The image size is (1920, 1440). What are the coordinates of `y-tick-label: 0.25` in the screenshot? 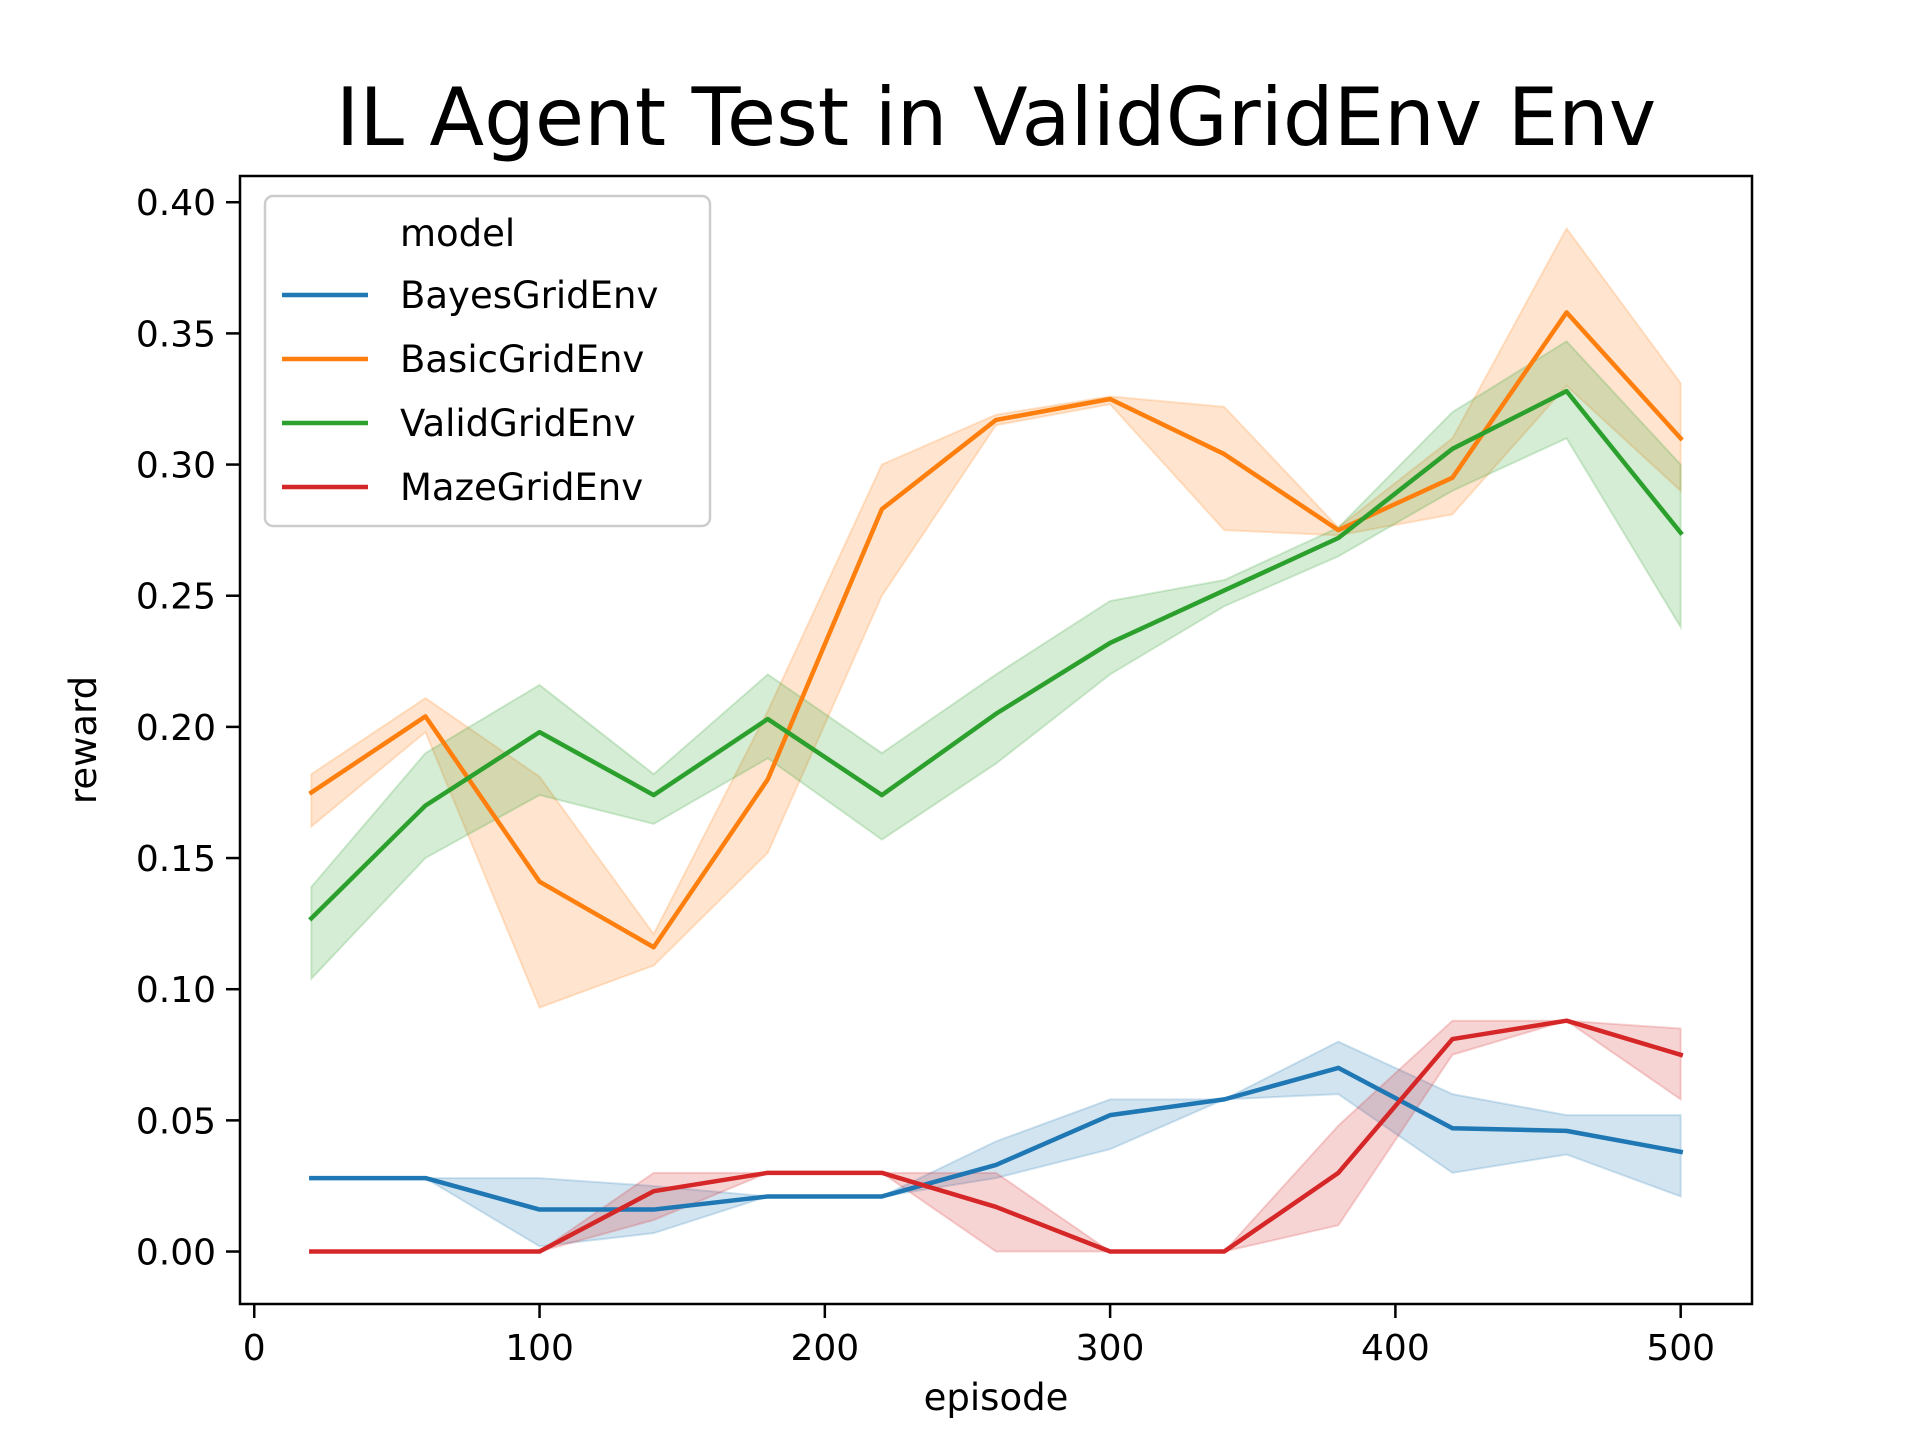 It's located at (176, 597).